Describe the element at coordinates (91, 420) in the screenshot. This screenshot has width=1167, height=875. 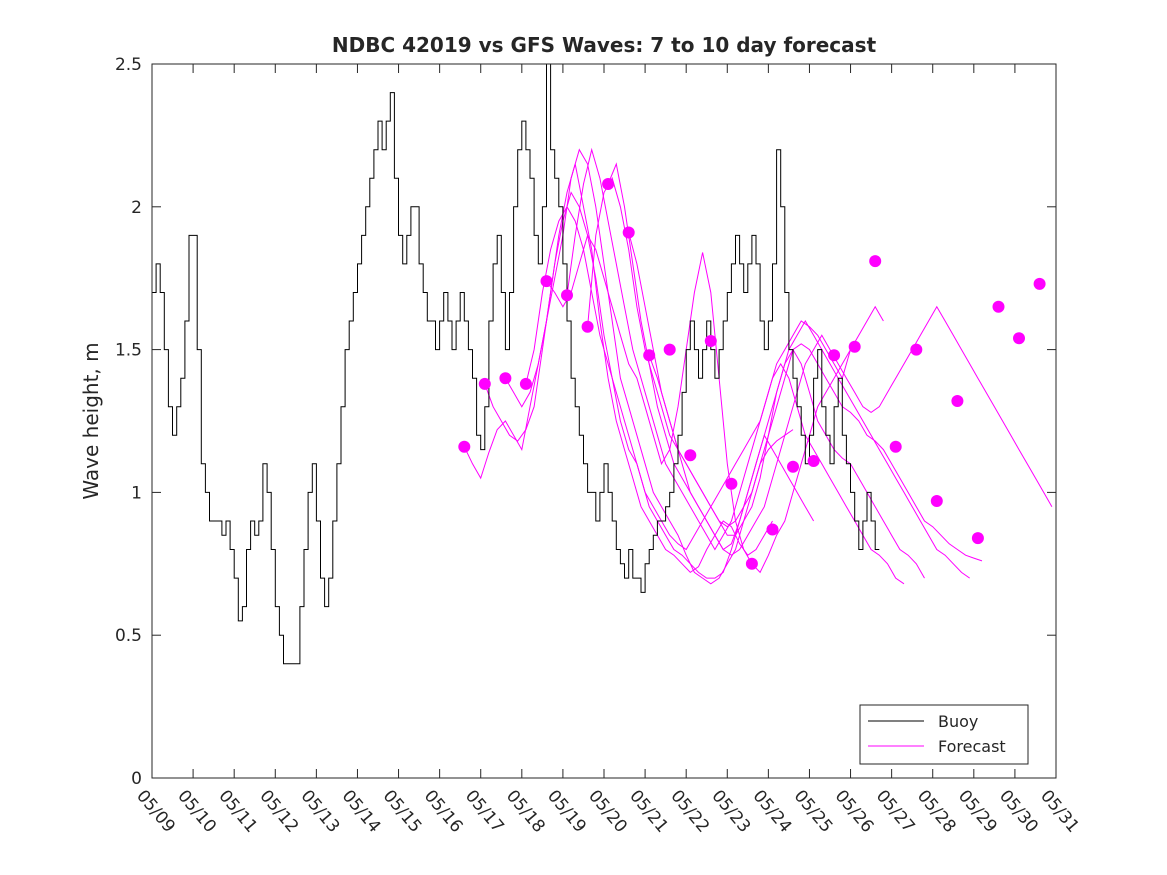
I see `y-axis-label: Wave height, m` at that location.